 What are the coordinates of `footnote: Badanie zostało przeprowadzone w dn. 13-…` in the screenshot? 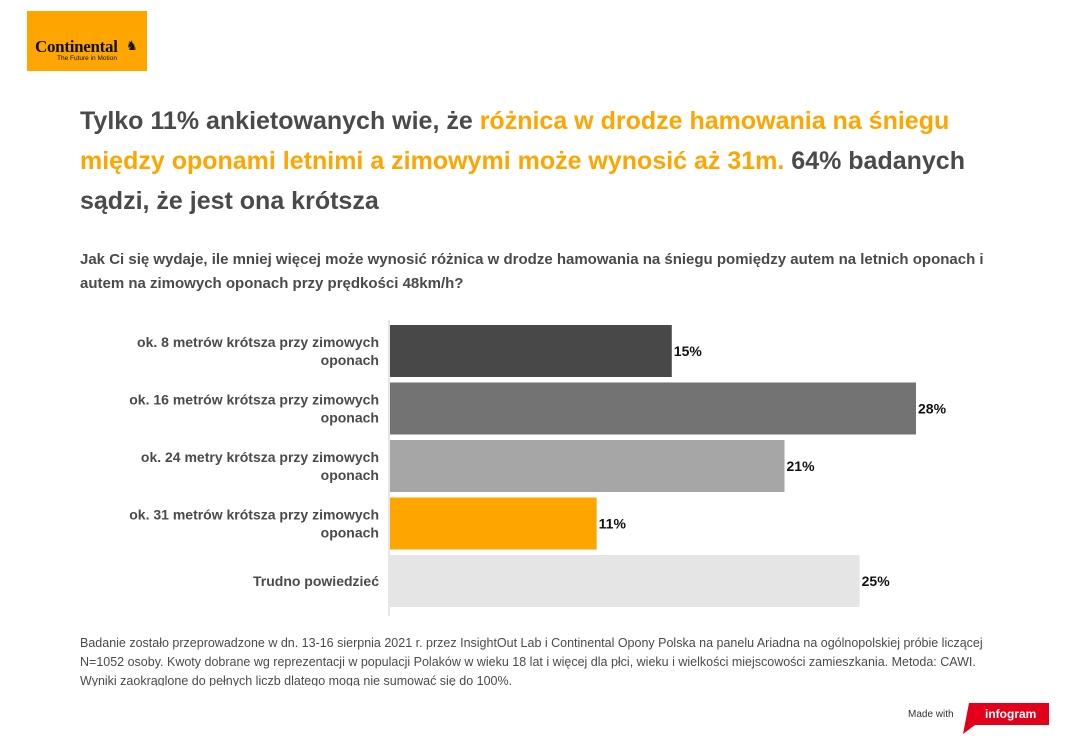 It's located at (531, 661).